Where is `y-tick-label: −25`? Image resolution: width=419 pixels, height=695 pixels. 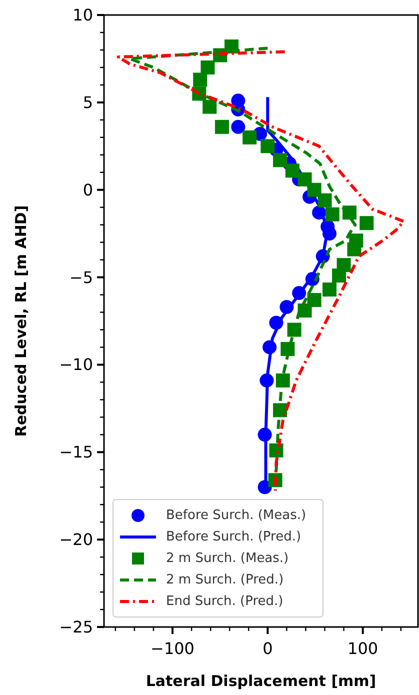 y-tick-label: −25 is located at coordinates (76, 627).